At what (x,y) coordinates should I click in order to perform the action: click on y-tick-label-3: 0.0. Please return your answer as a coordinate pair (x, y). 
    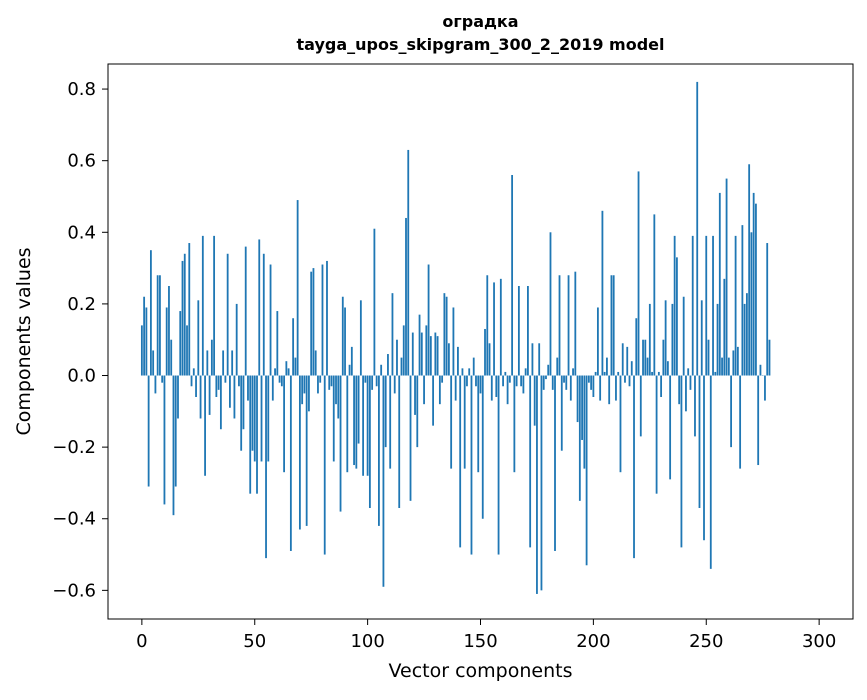
    Looking at the image, I should click on (81, 376).